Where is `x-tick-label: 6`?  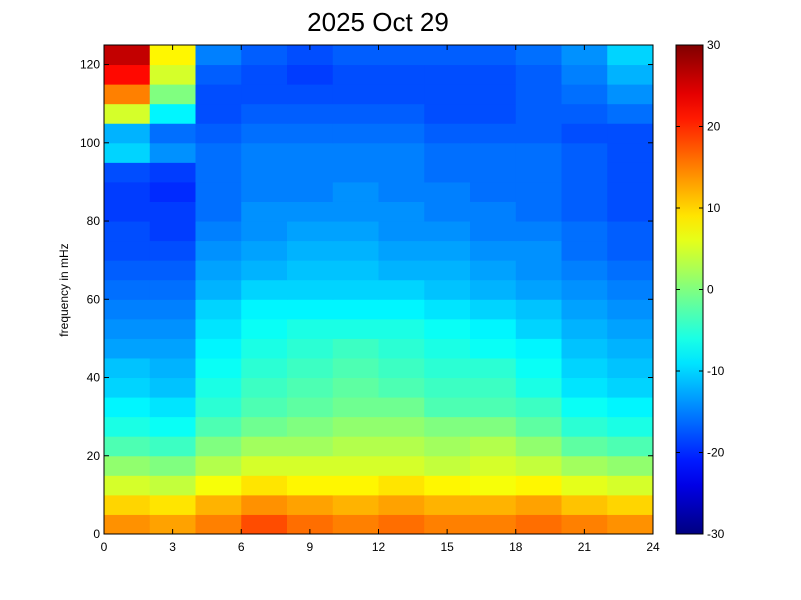
x-tick-label: 6 is located at coordinates (241, 547).